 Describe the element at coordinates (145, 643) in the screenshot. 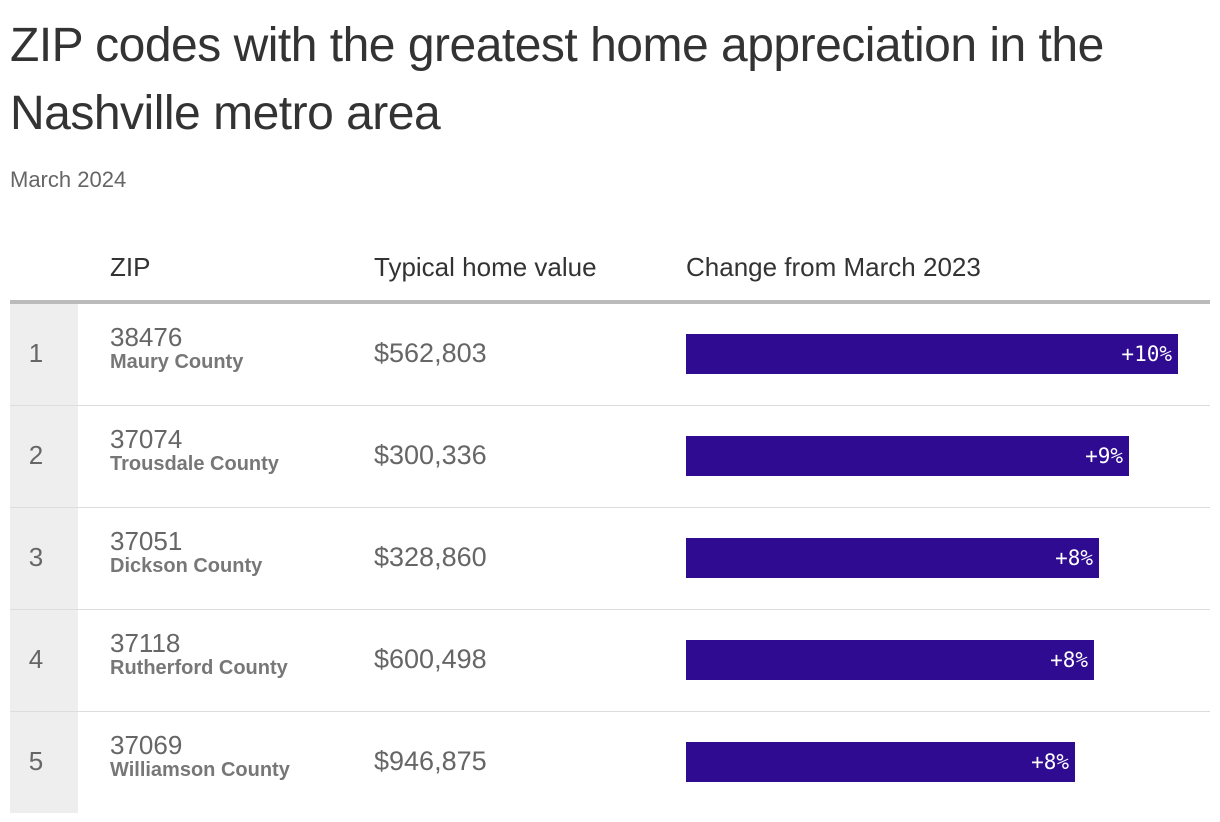

I see `zip-code: 37118` at that location.